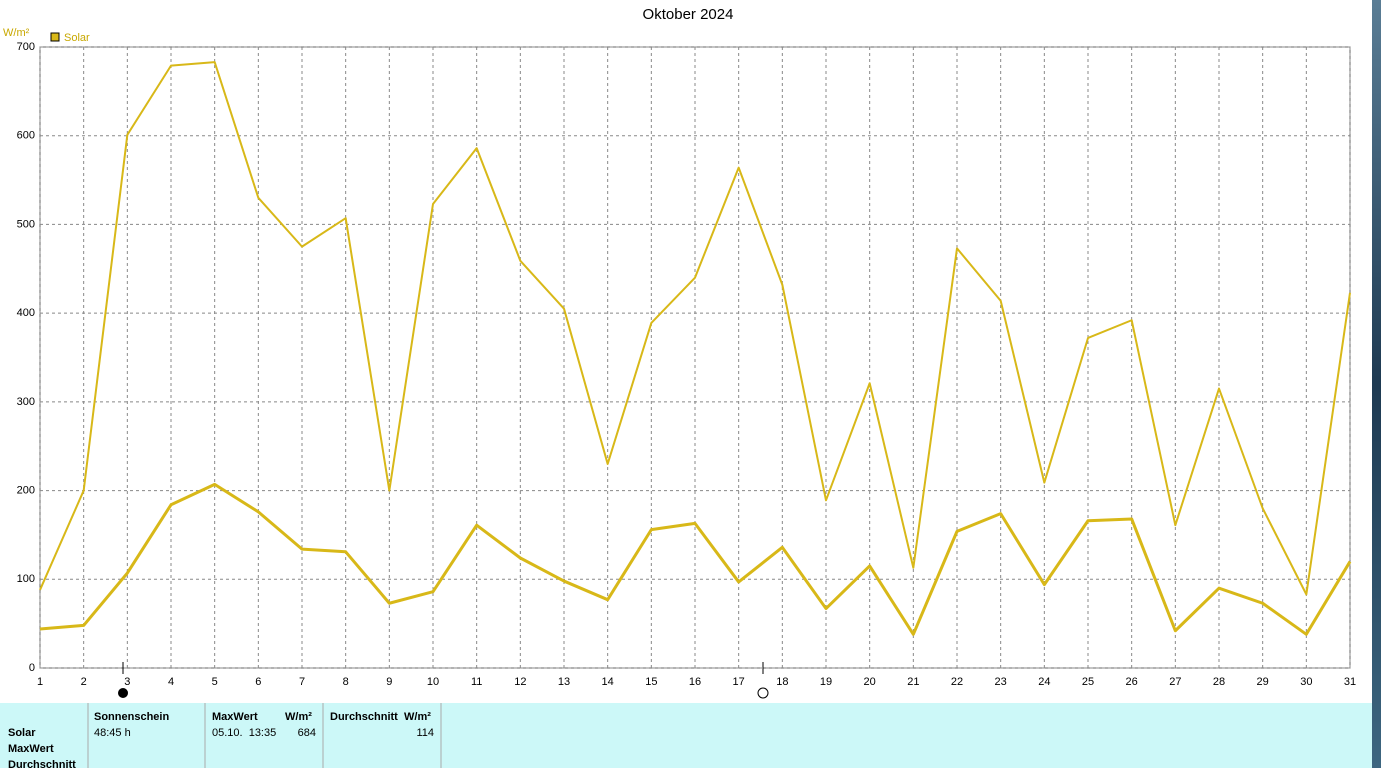 Image resolution: width=1381 pixels, height=768 pixels. I want to click on y-tick-label: 200, so click(26, 490).